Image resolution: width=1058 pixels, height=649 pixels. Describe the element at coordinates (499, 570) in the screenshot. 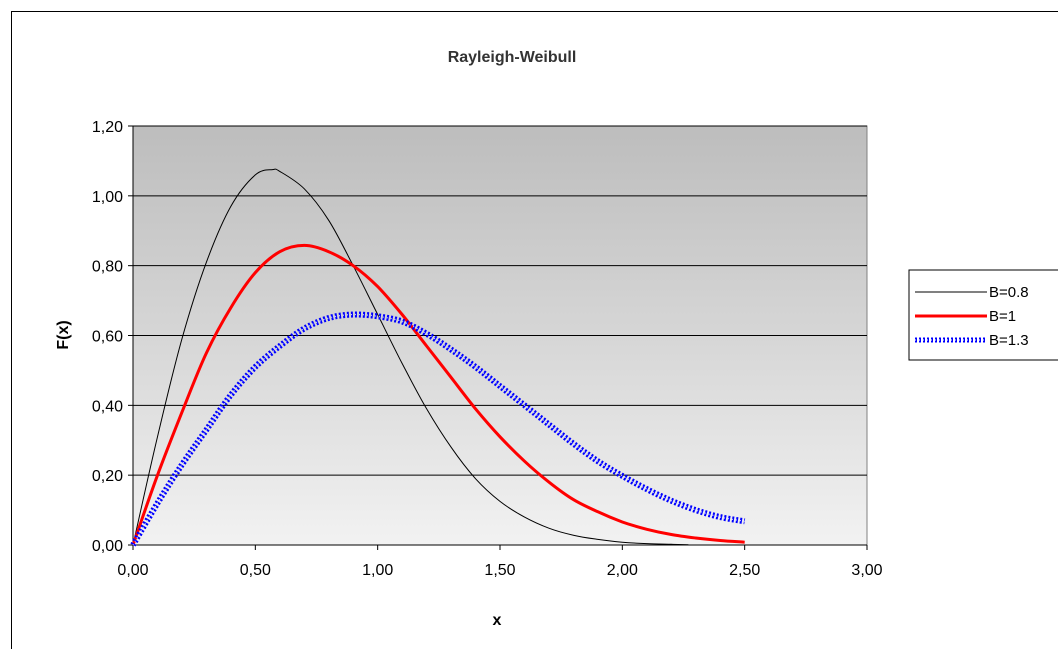

I see `x-tick-label: 1,50` at that location.